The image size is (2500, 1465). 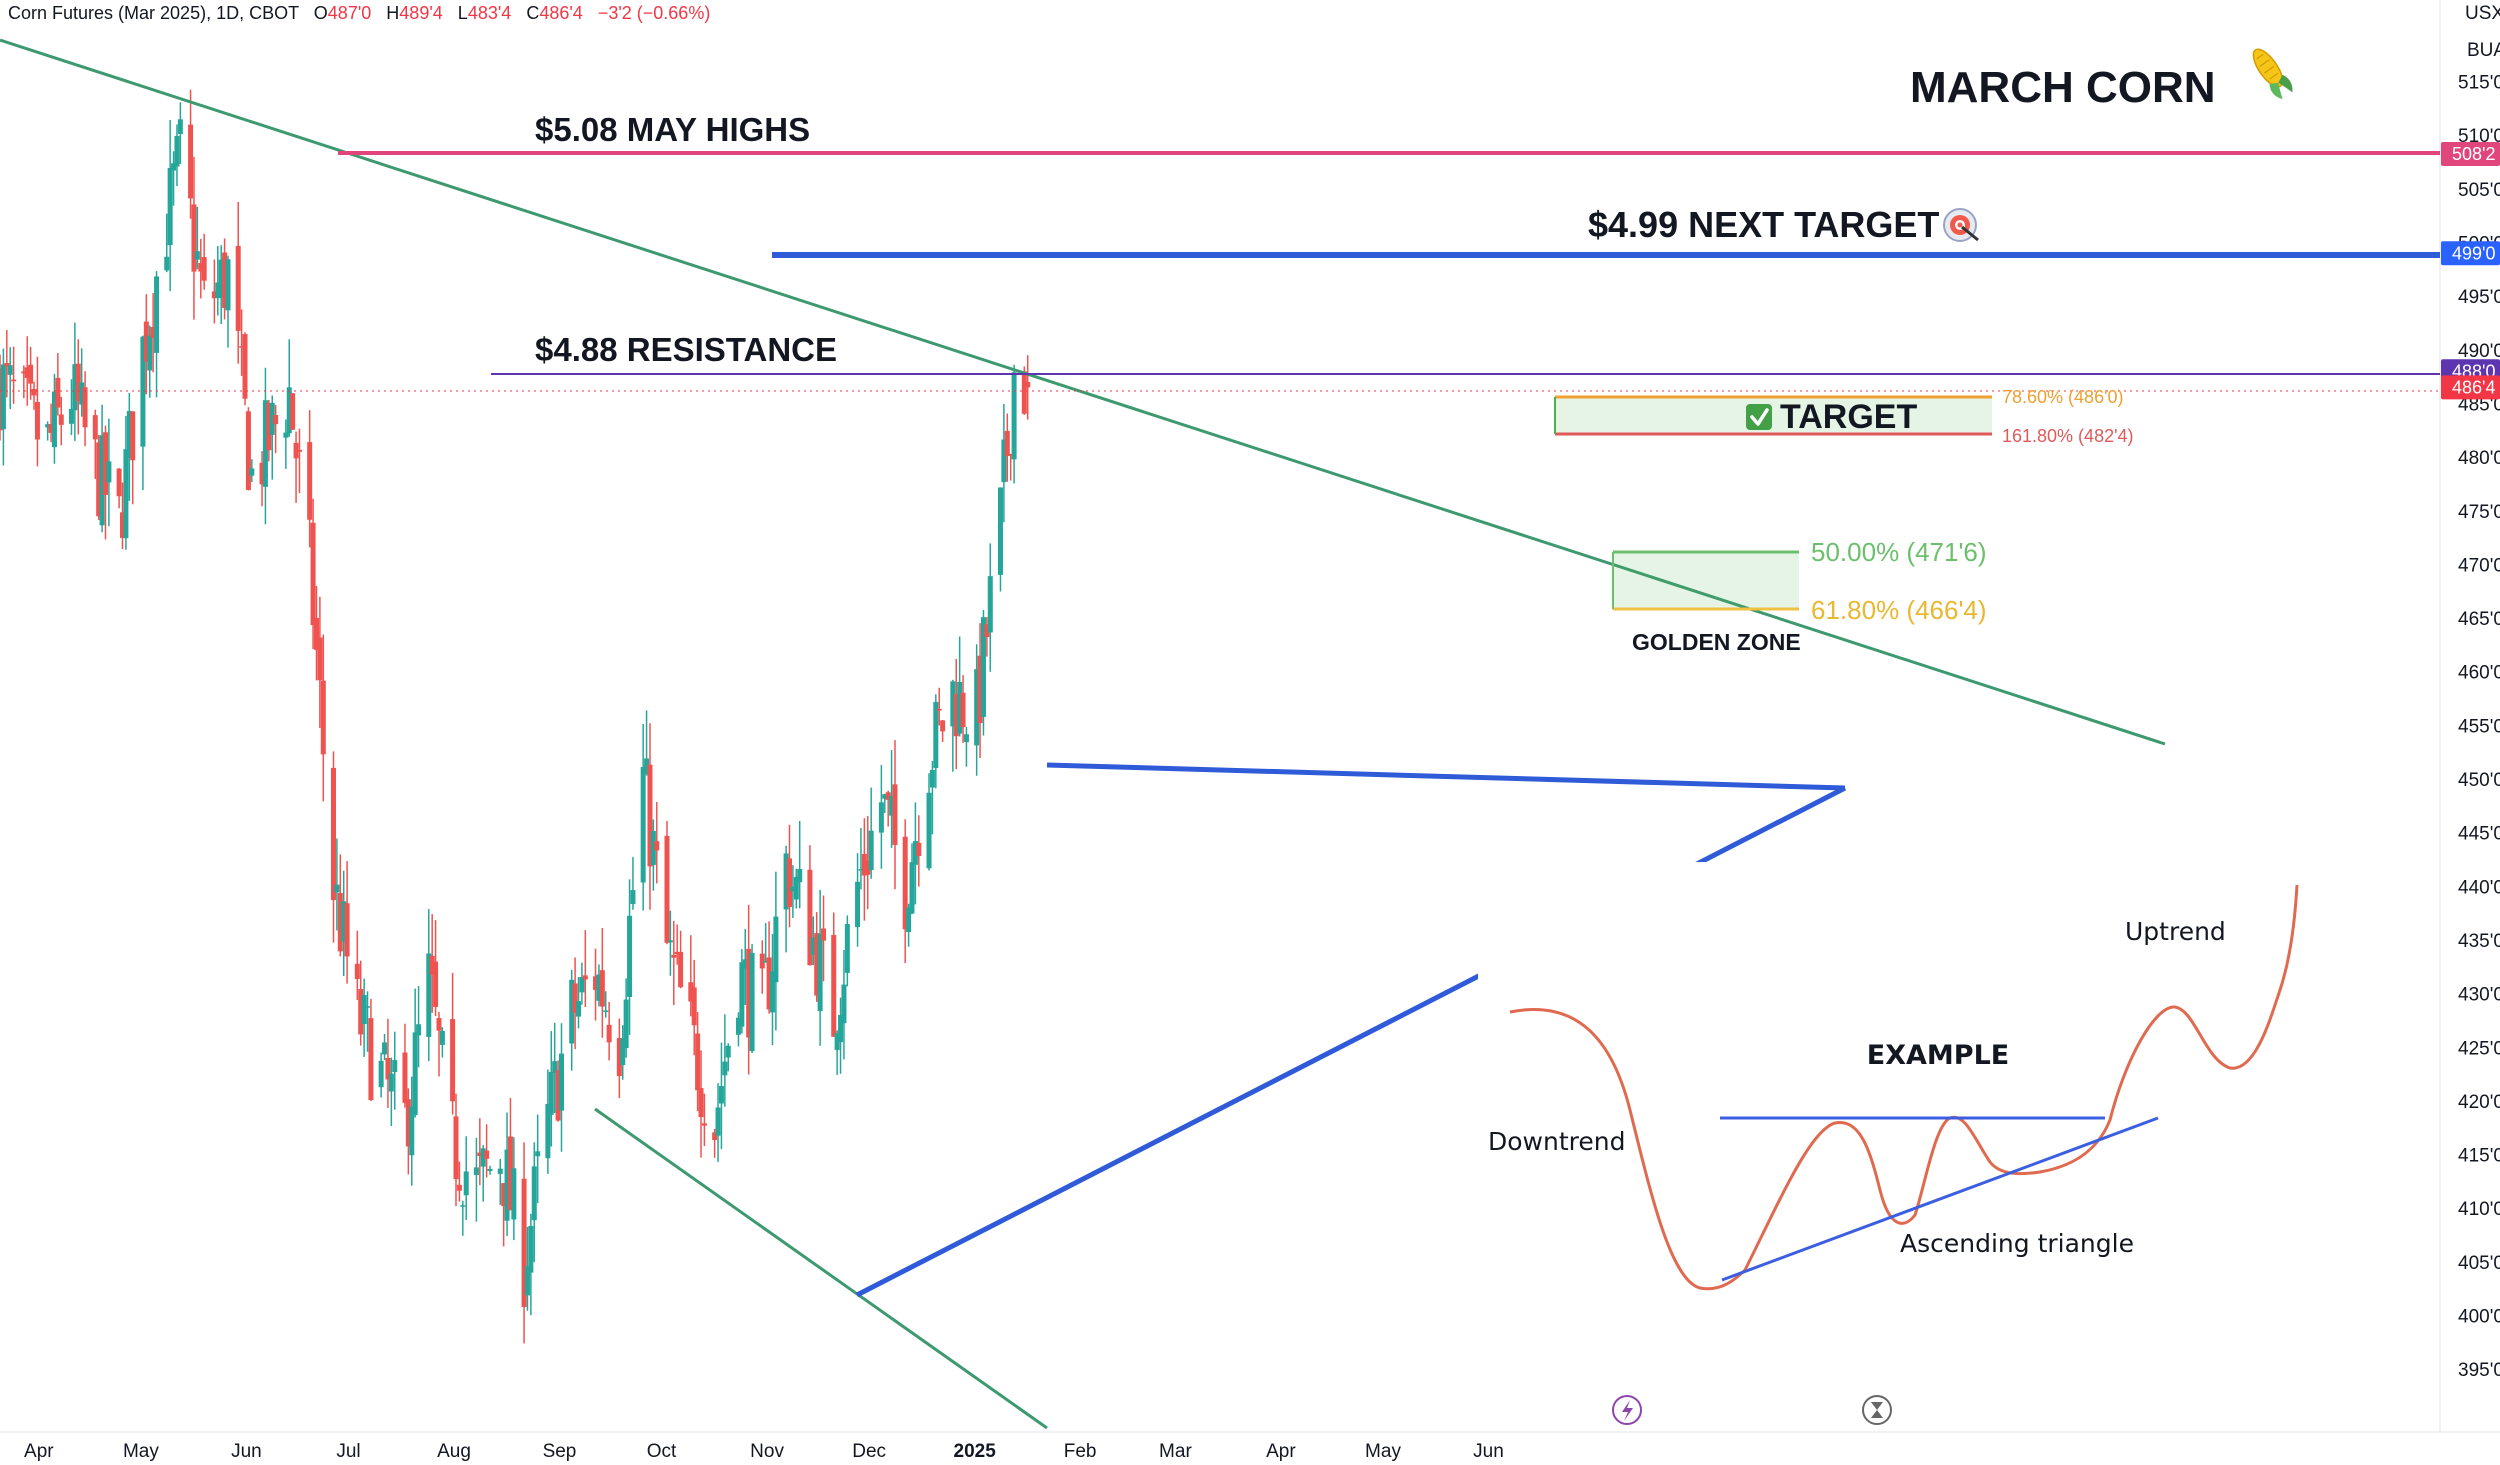 What do you see at coordinates (2473, 154) in the screenshot?
I see `svg-text: 508'2` at bounding box center [2473, 154].